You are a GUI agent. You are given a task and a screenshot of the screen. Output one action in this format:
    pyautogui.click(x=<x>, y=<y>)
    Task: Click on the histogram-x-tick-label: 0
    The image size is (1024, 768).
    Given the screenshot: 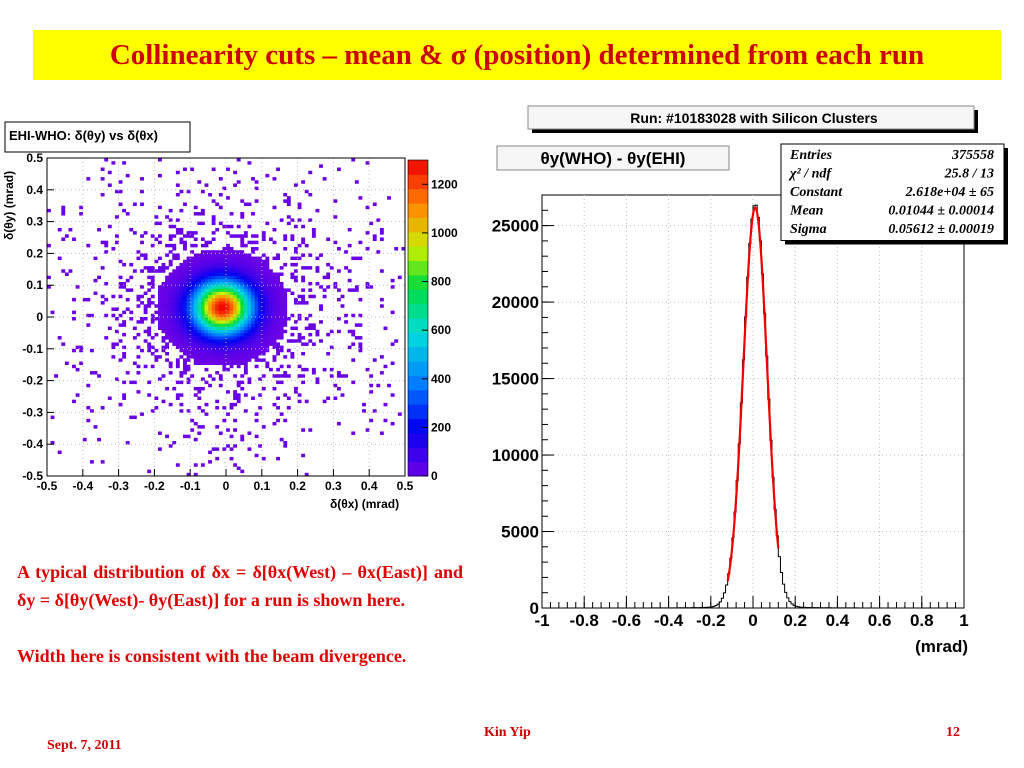 What is the action you would take?
    pyautogui.click(x=752, y=620)
    